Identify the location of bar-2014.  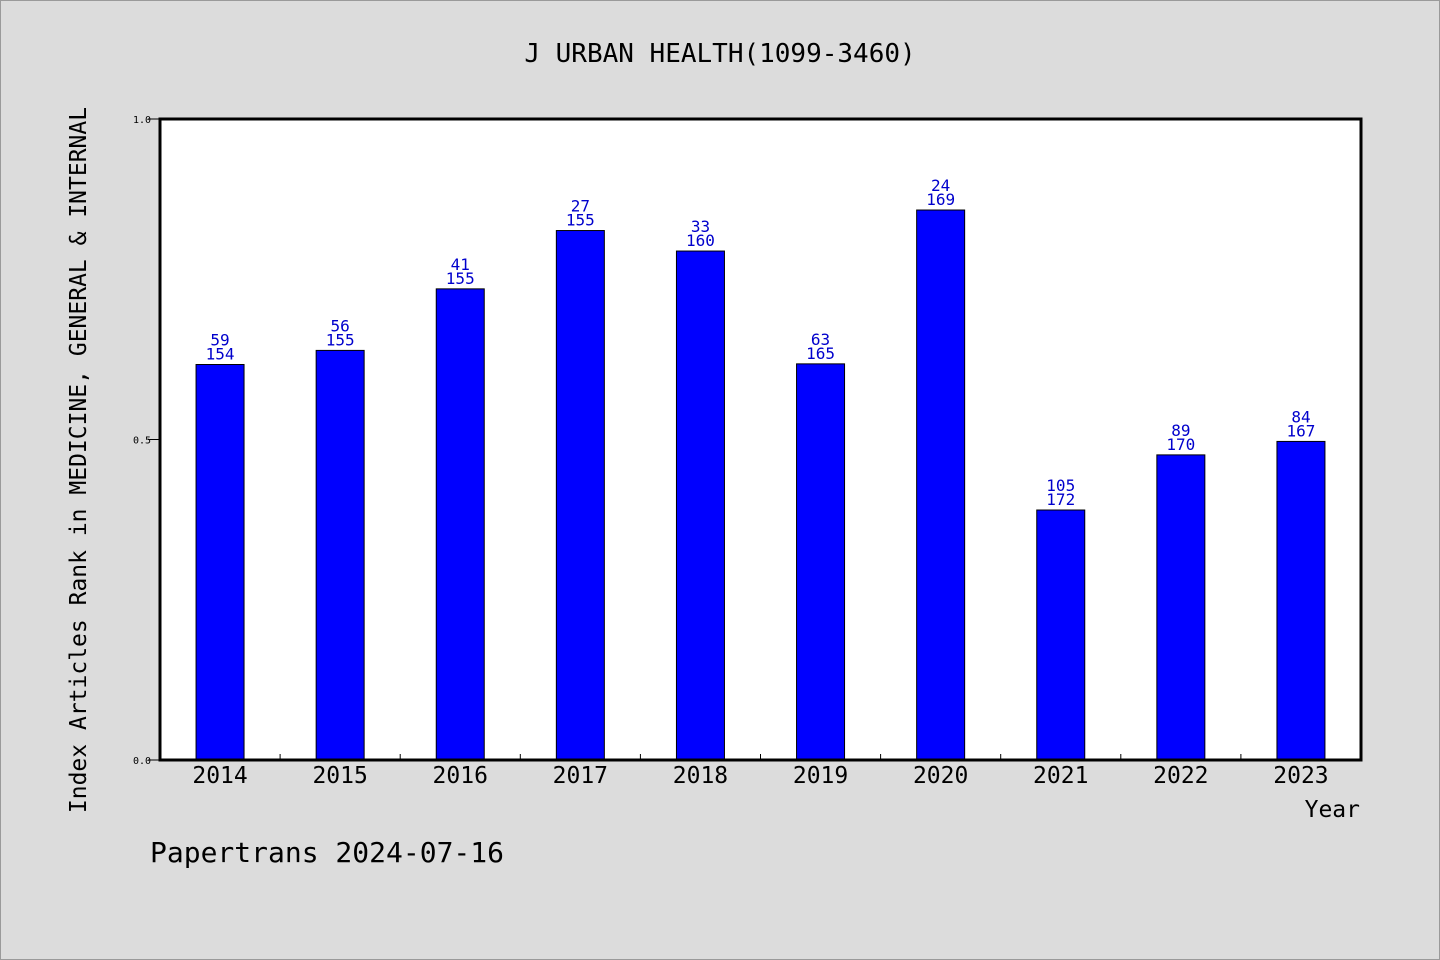
(220, 562).